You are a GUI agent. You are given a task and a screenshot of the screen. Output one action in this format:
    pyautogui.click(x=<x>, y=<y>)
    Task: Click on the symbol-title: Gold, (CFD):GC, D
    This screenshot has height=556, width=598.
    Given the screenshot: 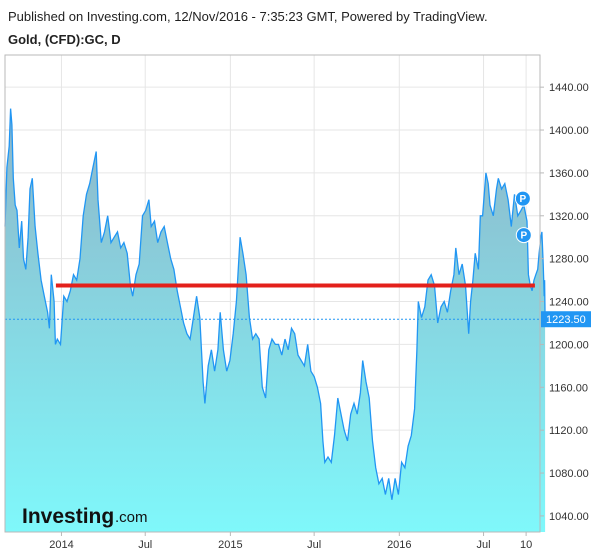 What is the action you would take?
    pyautogui.click(x=64, y=39)
    